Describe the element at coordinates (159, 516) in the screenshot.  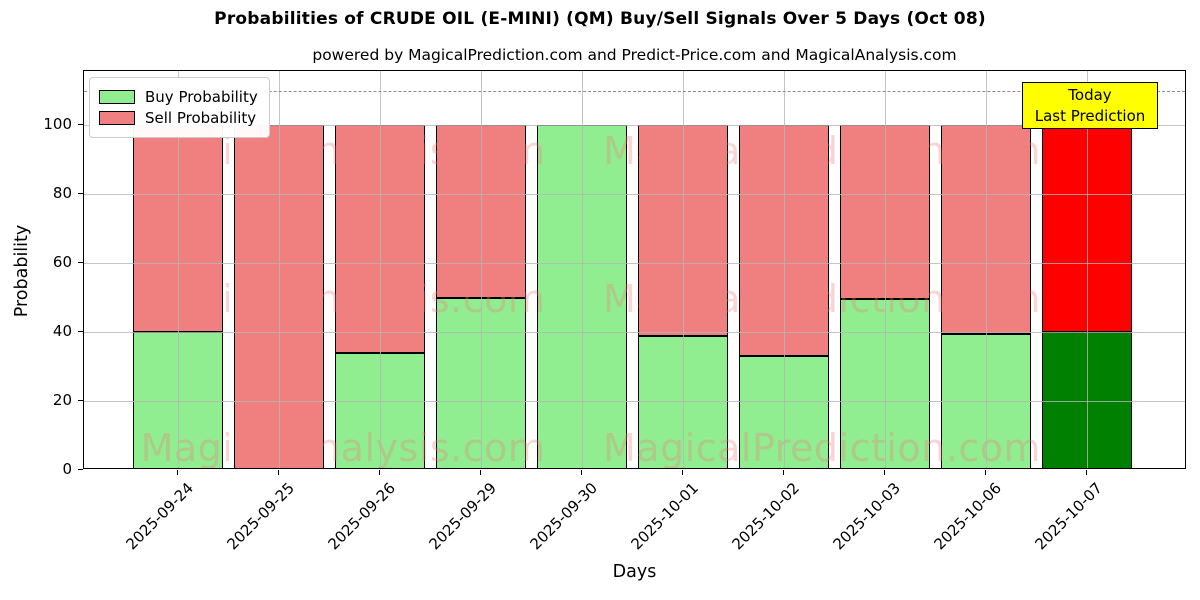
I see `x-tick-label: 2025-09-24` at that location.